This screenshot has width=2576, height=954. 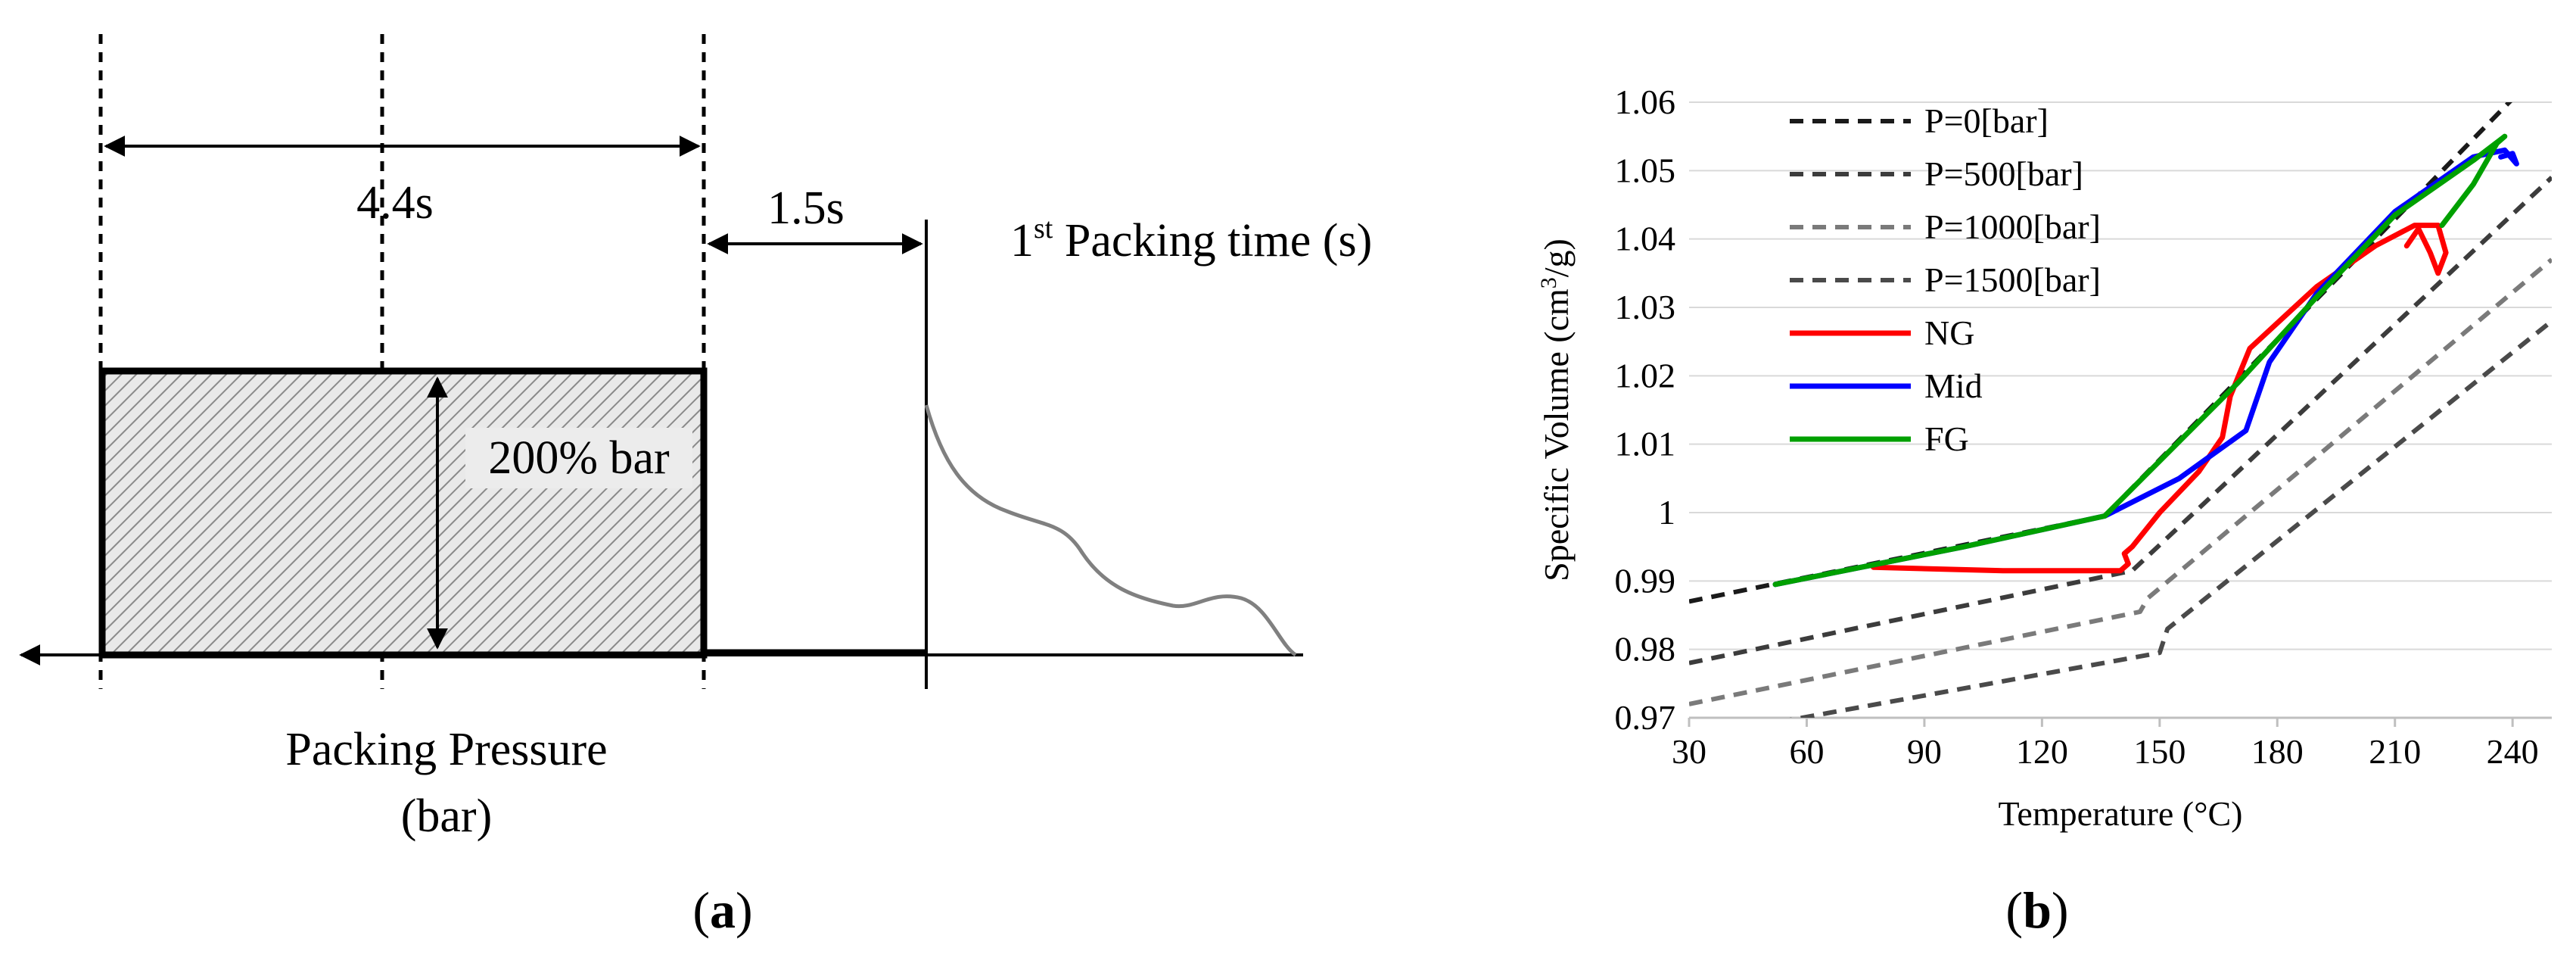 What do you see at coordinates (1645, 170) in the screenshot?
I see `y-tick-label: 1.05` at bounding box center [1645, 170].